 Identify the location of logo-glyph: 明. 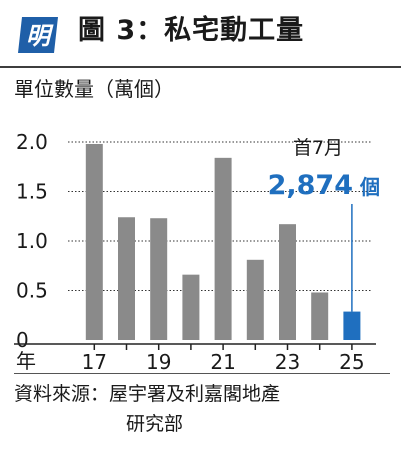
(40, 36).